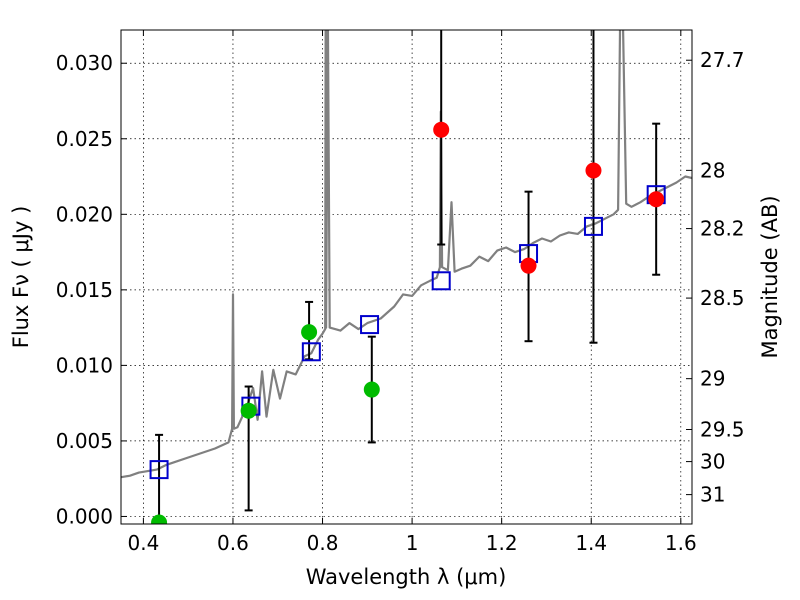 The image size is (800, 600). I want to click on y-tick-label: 0.000, so click(84, 516).